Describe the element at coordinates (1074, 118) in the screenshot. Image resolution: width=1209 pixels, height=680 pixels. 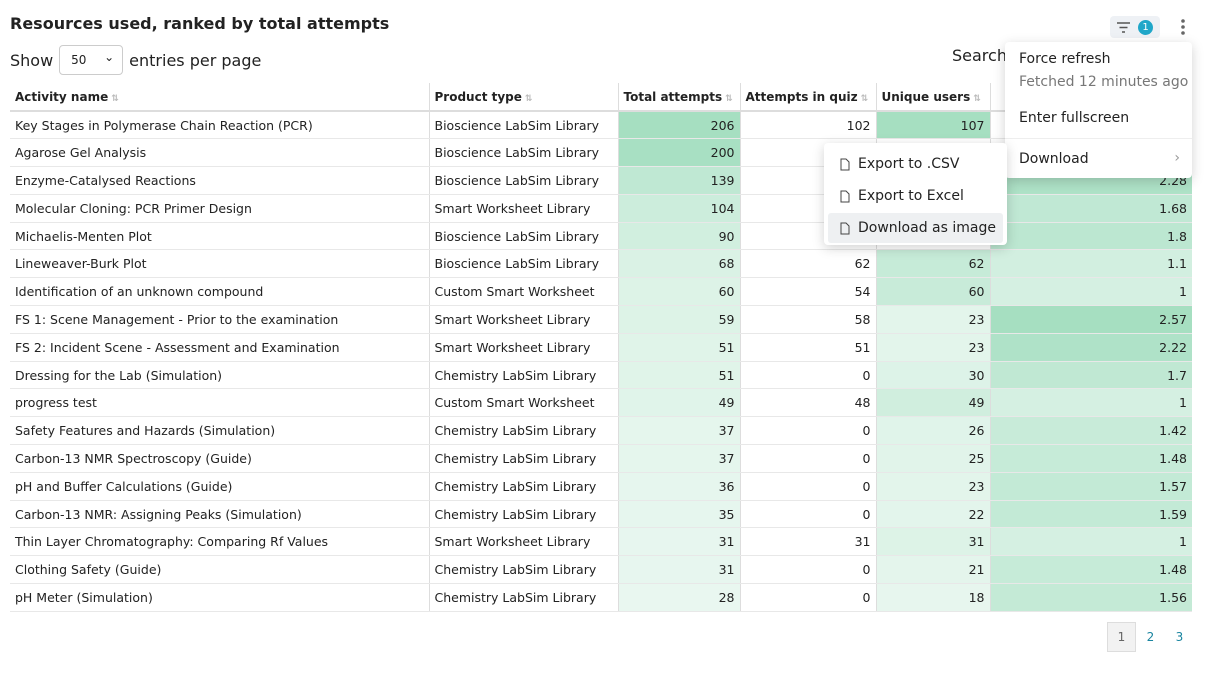
I see `menu-item: Enter fullscreen` at that location.